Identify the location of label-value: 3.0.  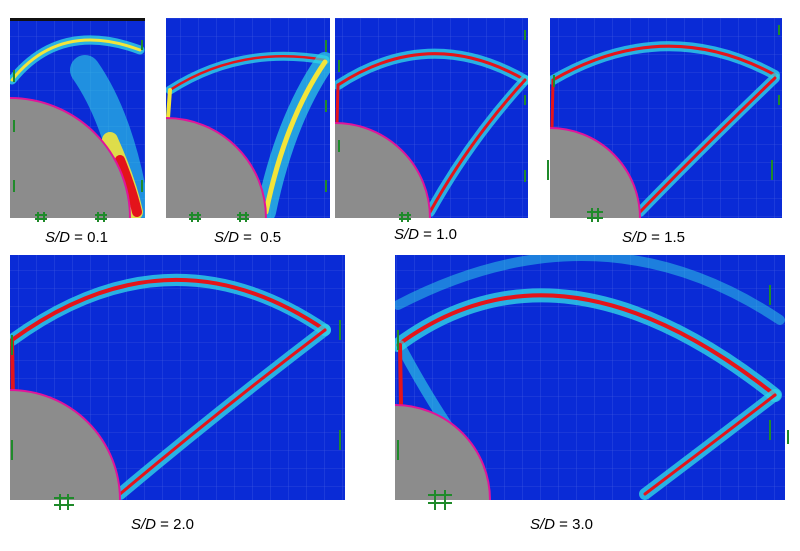
(582, 524).